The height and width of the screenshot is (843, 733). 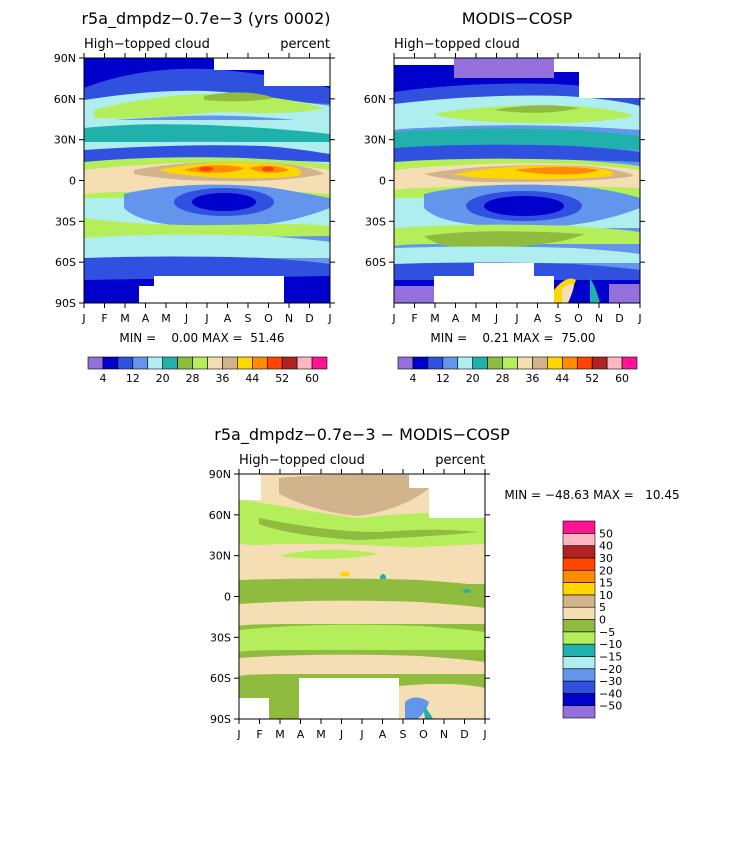 What do you see at coordinates (444, 734) in the screenshot?
I see `x-tick-label: N` at bounding box center [444, 734].